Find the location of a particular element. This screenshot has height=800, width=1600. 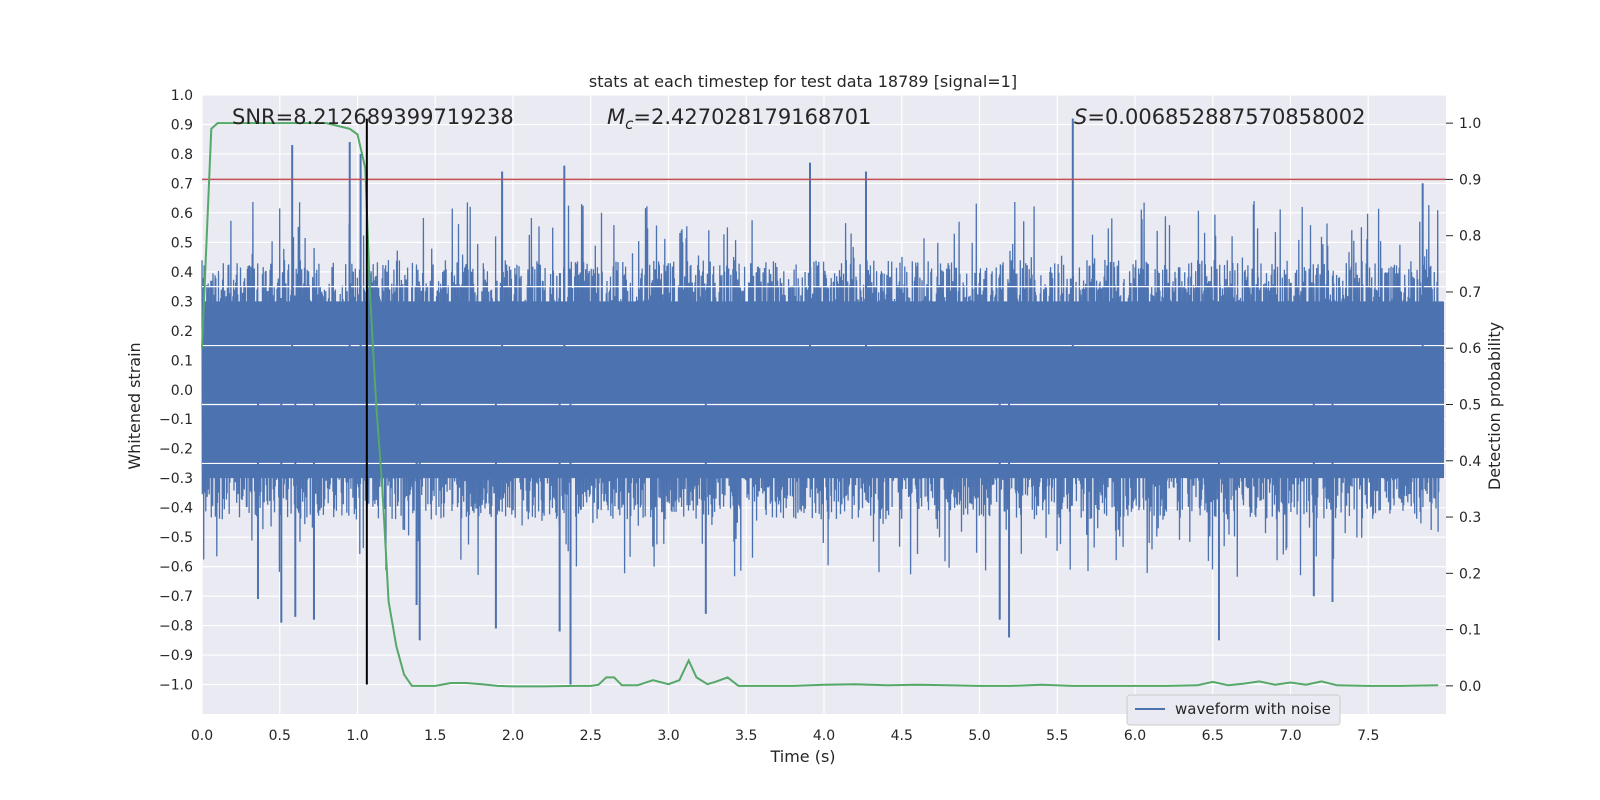

snr-statistic-annotation: S=0.006852887570858002 is located at coordinates (1219, 117).